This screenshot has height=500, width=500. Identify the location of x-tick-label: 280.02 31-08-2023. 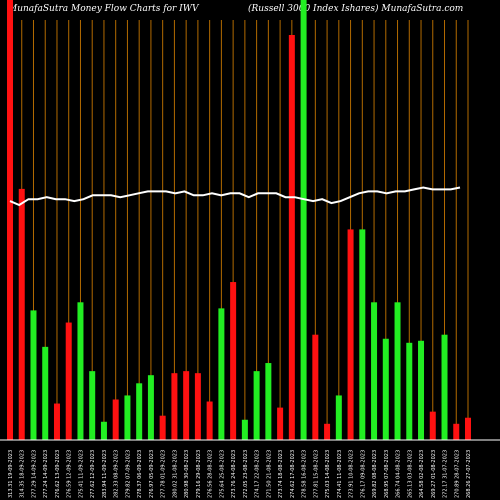
(175, 474).